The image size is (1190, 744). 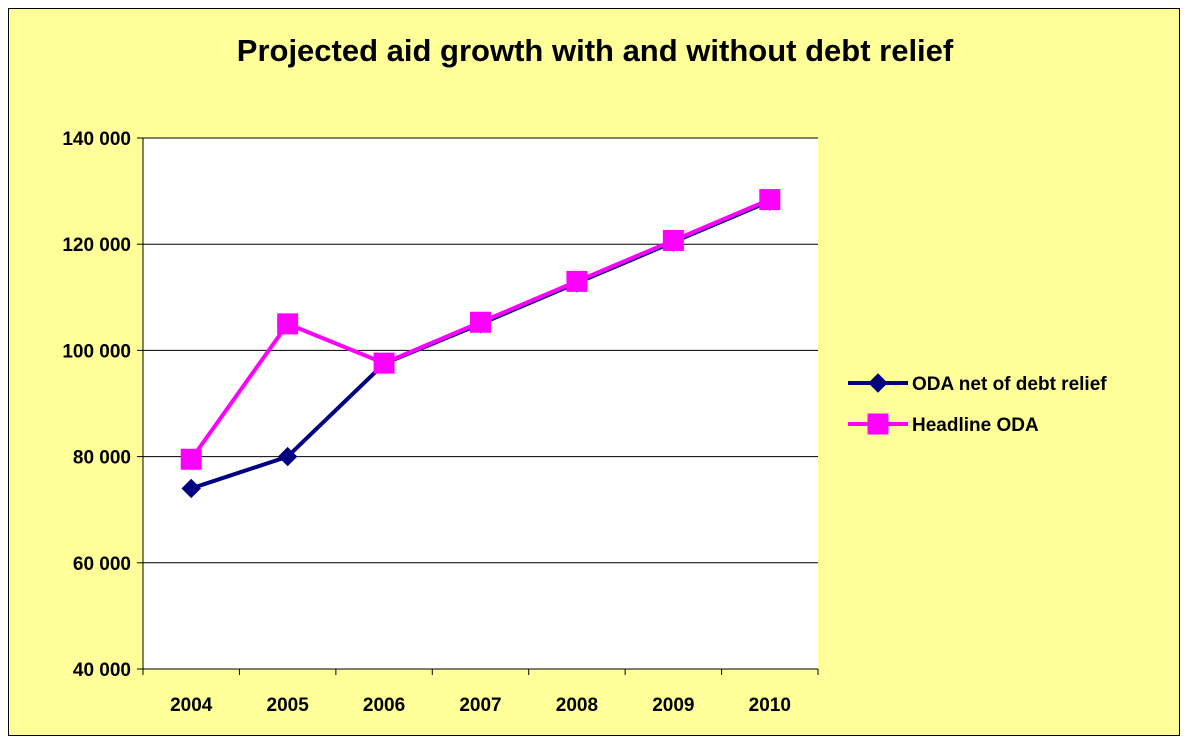 What do you see at coordinates (102, 670) in the screenshot?
I see `y-tick-label: 40 000` at bounding box center [102, 670].